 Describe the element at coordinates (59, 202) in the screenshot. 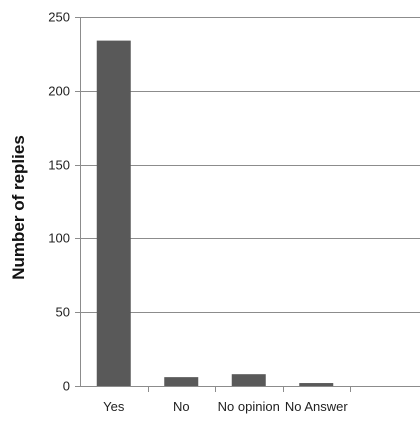

I see `y-tick-labels: 0 50 100 150 200 250` at that location.